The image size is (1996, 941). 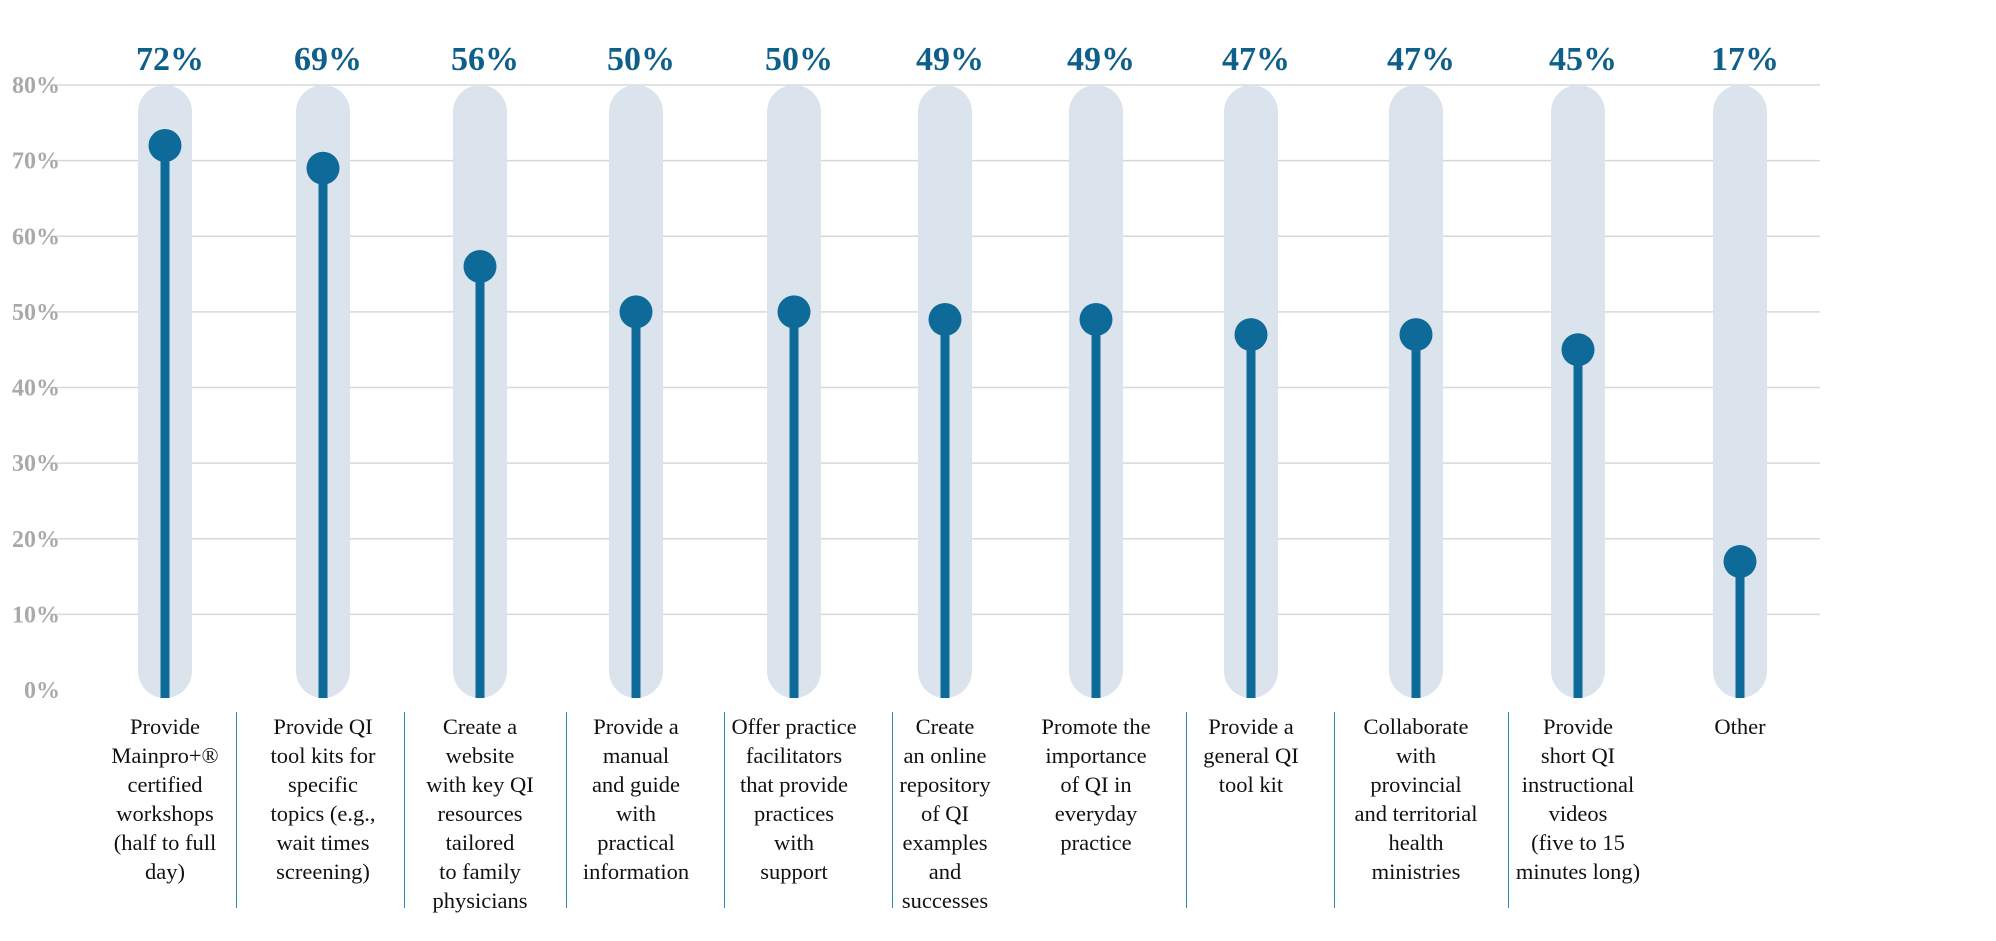 I want to click on y-tick-label: 20%, so click(x=36, y=540).